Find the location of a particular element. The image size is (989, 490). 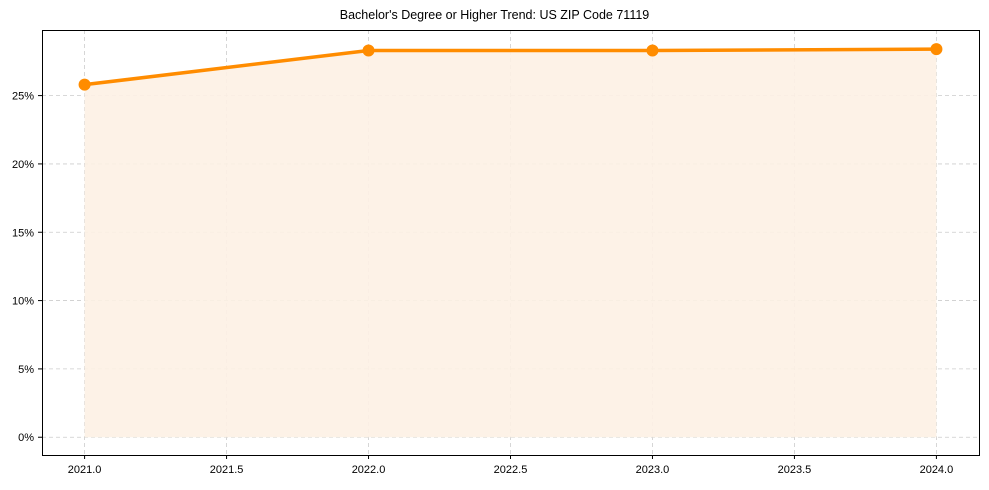

x-tick-label: 2023.5 is located at coordinates (795, 470).